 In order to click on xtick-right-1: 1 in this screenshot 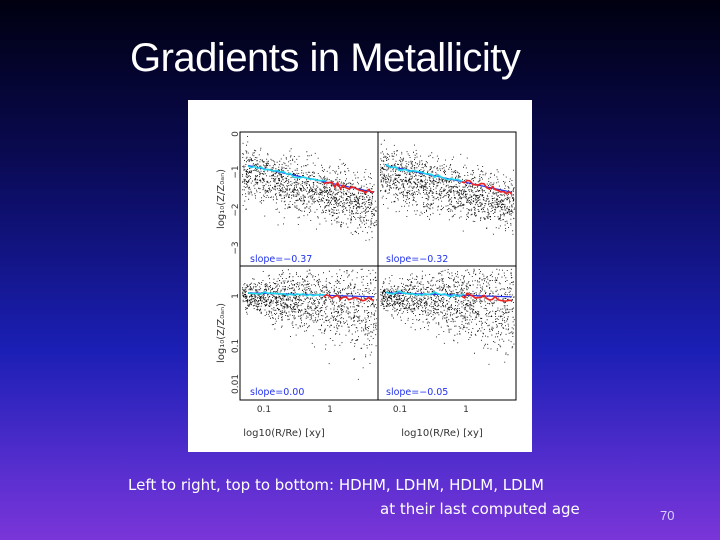, I will do `click(466, 410)`.